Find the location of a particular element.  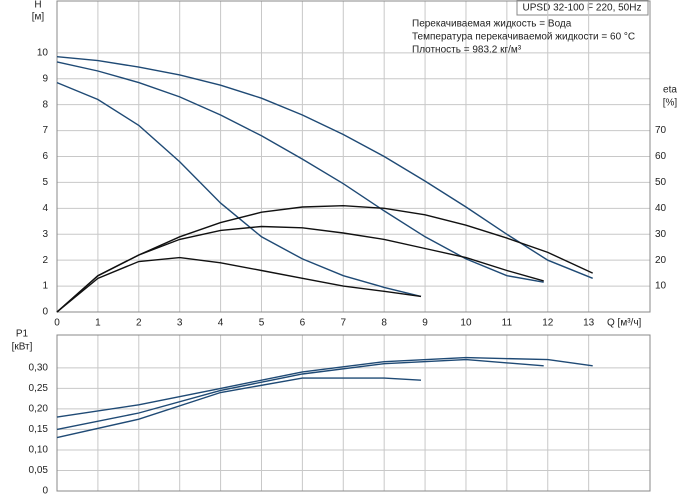

x-tick-label: 6 is located at coordinates (303, 323).